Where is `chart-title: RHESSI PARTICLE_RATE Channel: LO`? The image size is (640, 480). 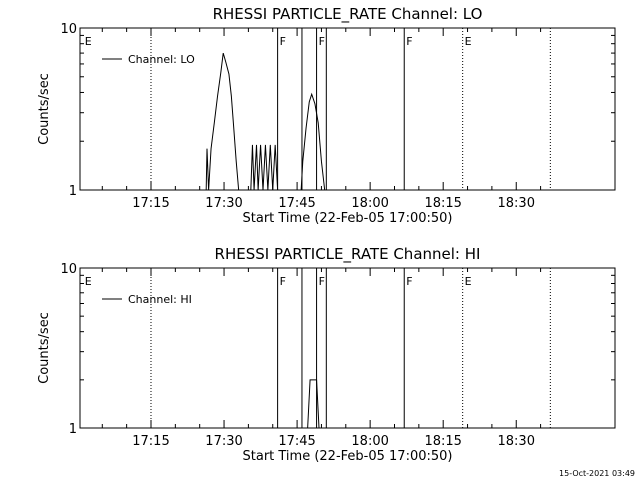
chart-title: RHESSI PARTICLE_RATE Channel: LO is located at coordinates (348, 14).